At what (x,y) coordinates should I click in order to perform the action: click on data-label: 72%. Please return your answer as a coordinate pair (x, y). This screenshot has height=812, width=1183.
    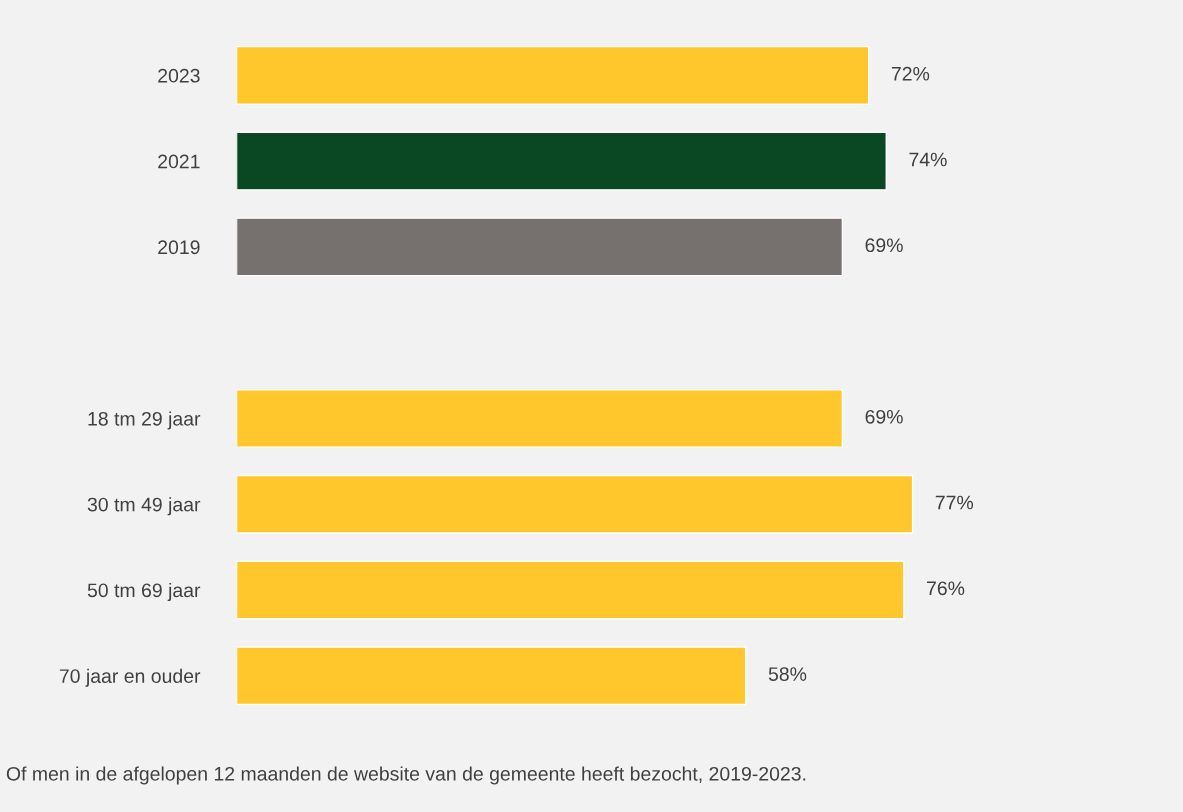
    Looking at the image, I should click on (910, 73).